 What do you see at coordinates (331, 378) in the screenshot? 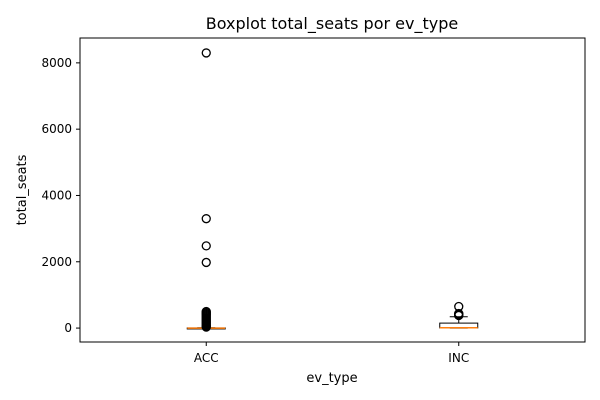
I see `x-axis-label: ev_type` at bounding box center [331, 378].